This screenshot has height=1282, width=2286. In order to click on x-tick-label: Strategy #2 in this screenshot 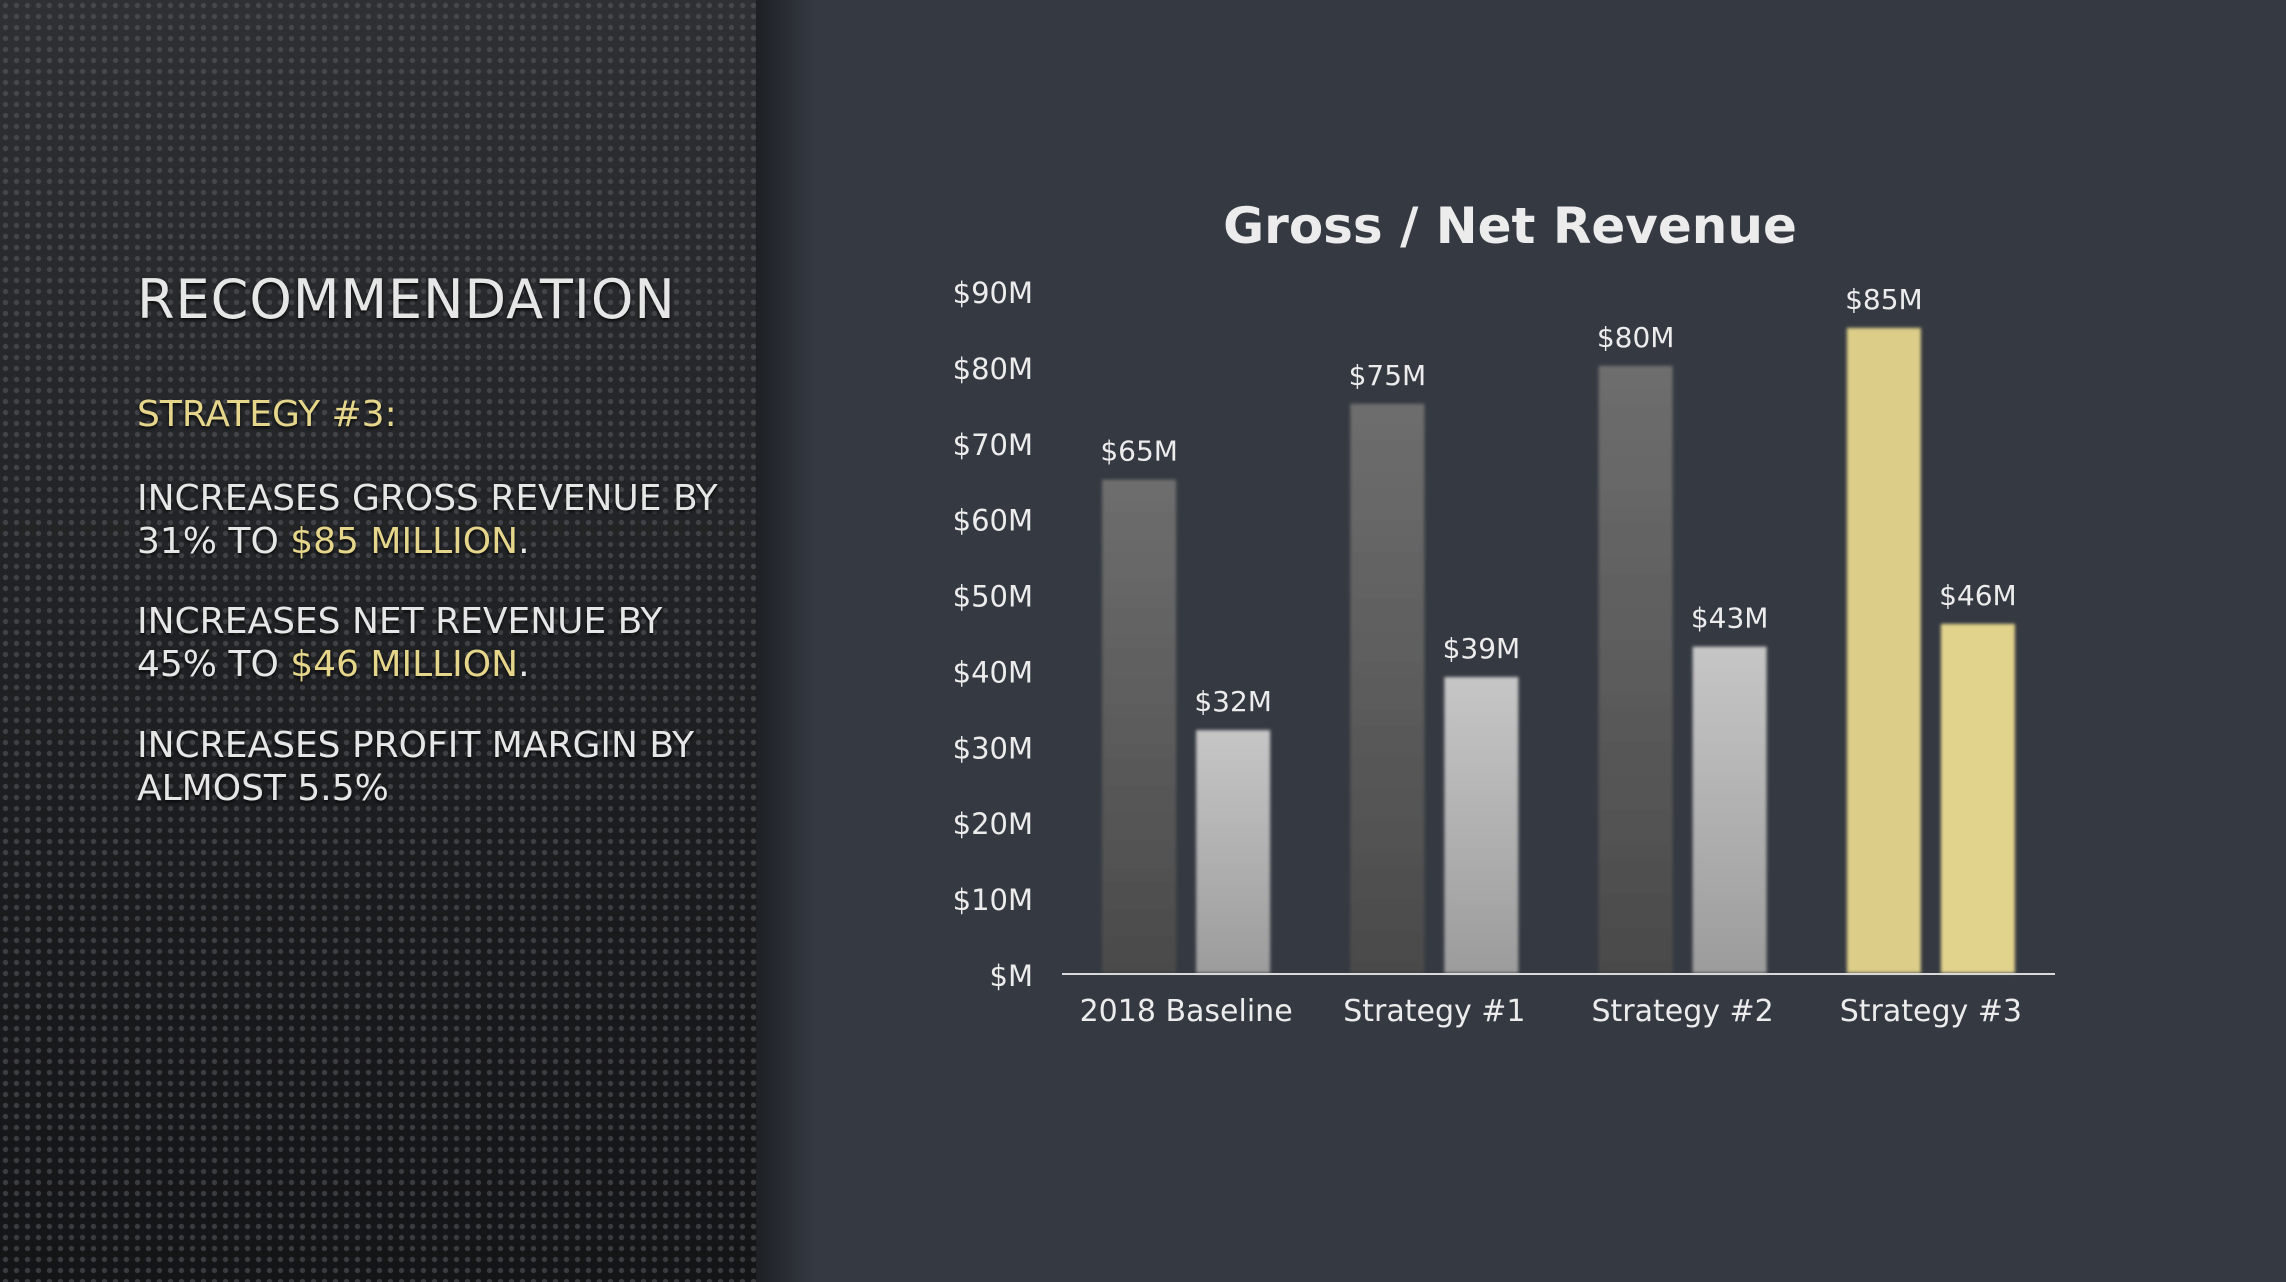, I will do `click(1682, 1011)`.